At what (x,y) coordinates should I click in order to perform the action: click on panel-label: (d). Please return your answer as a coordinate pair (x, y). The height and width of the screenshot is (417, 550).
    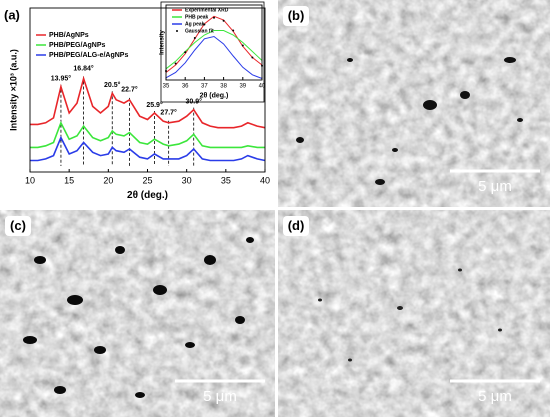
    Looking at the image, I should click on (296, 225).